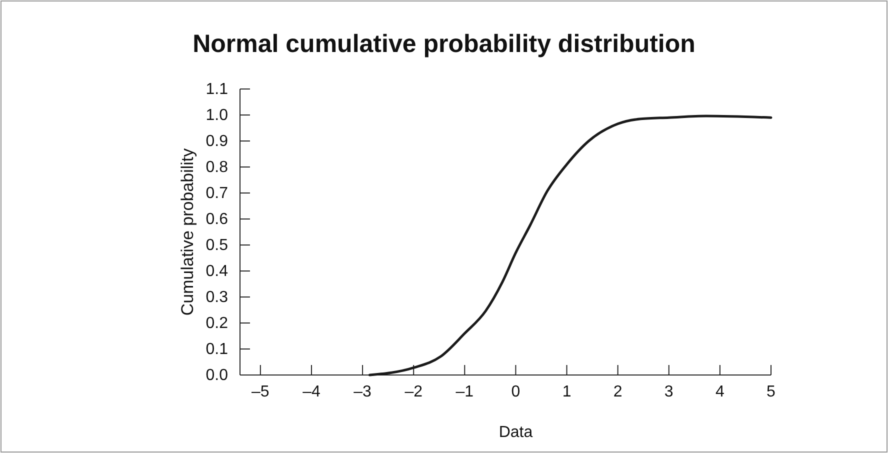  I want to click on chart-title: Normal cumulative probability distribution, so click(444, 44).